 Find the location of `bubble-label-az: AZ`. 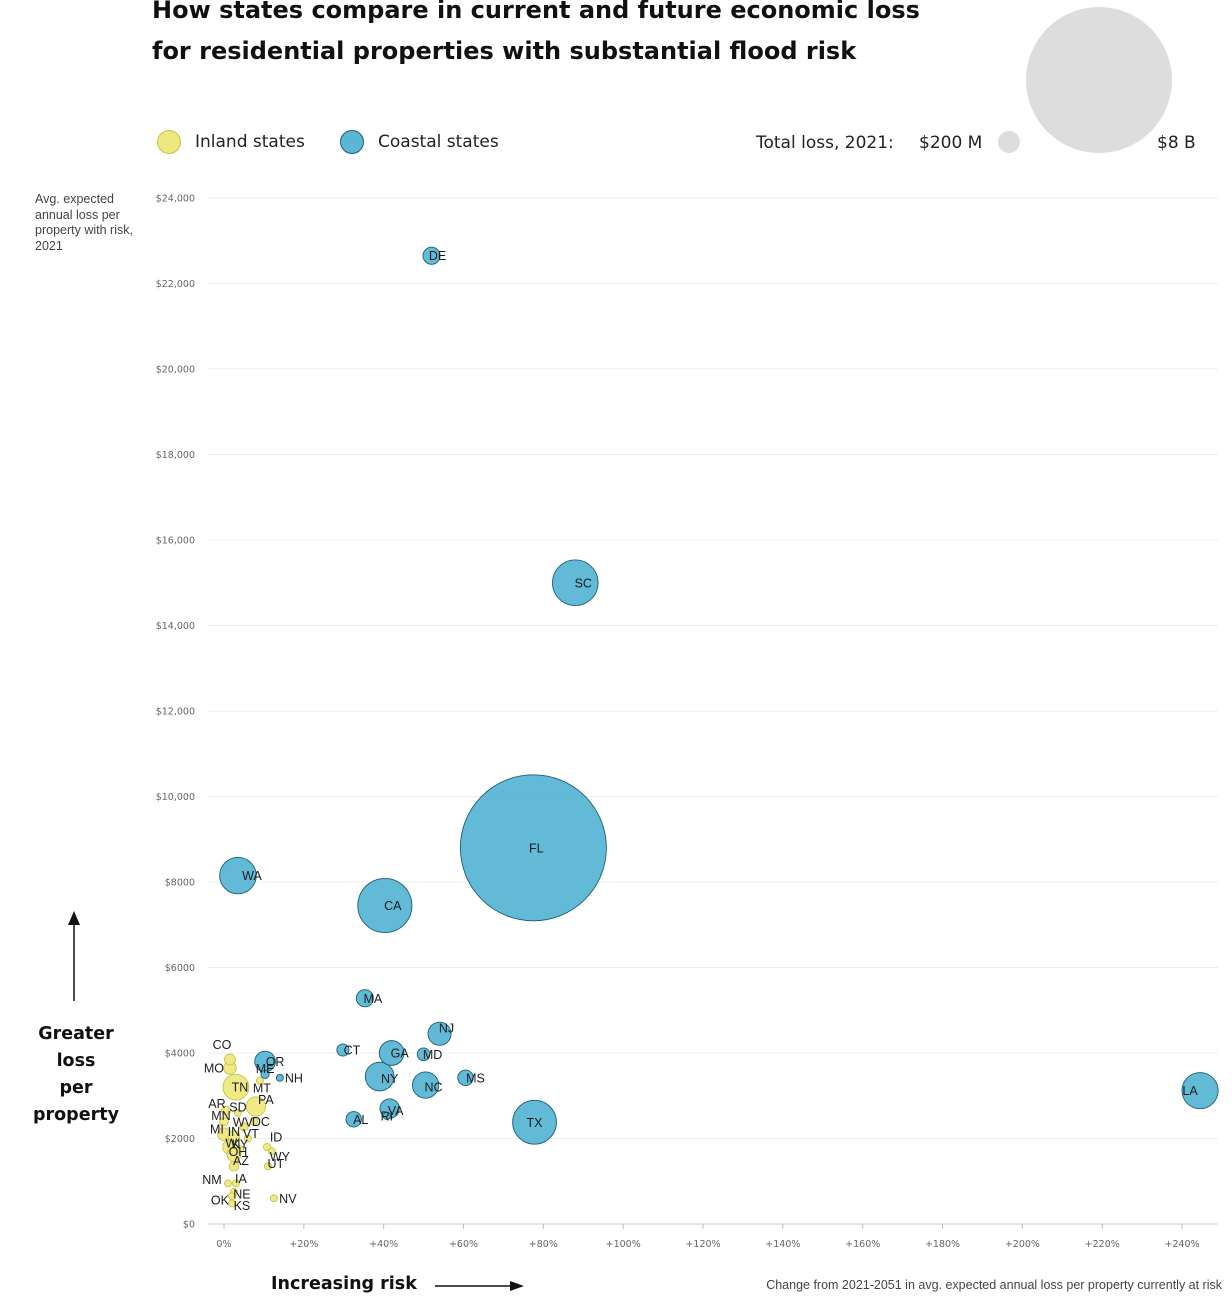

bubble-label-az: AZ is located at coordinates (241, 1161).